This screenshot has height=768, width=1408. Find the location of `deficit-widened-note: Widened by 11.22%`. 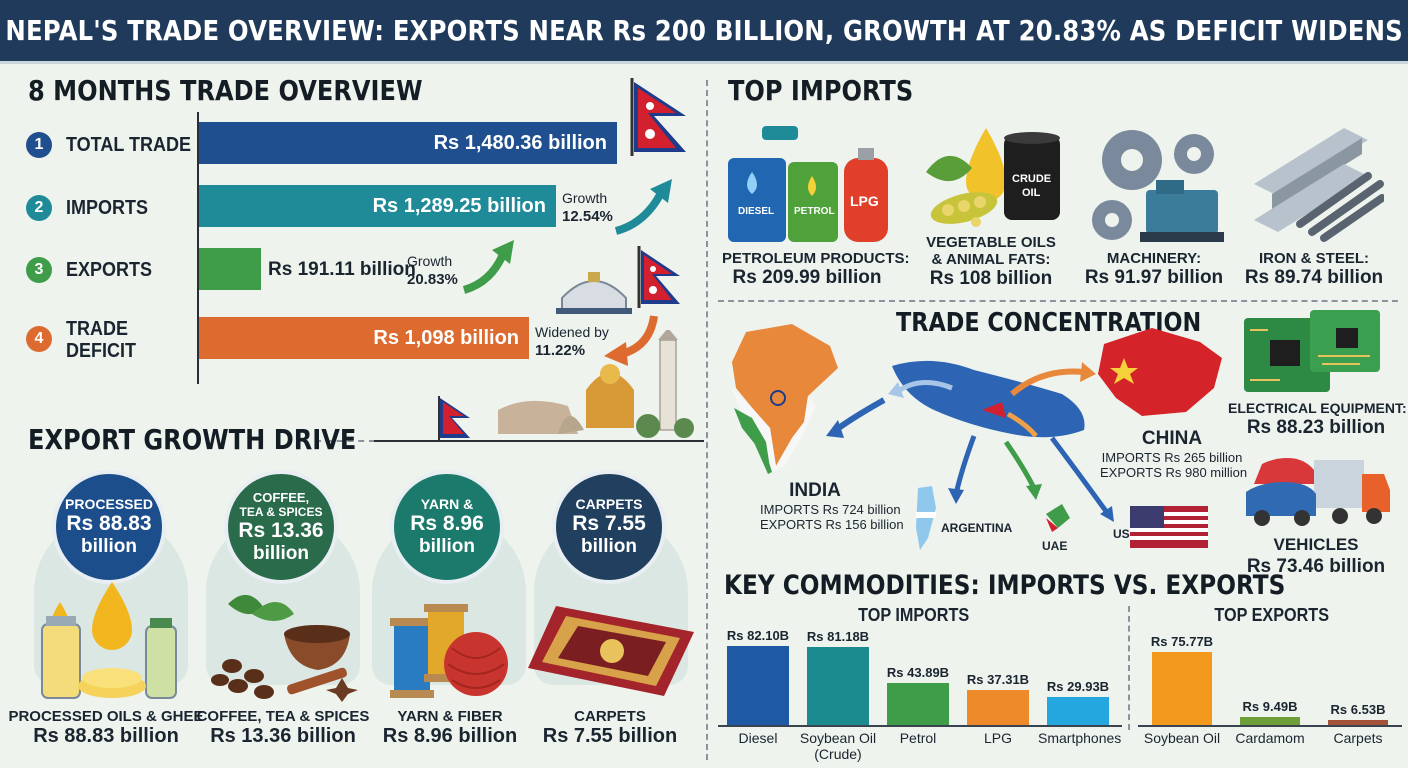

deficit-widened-note: Widened by 11.22% is located at coordinates (572, 341).